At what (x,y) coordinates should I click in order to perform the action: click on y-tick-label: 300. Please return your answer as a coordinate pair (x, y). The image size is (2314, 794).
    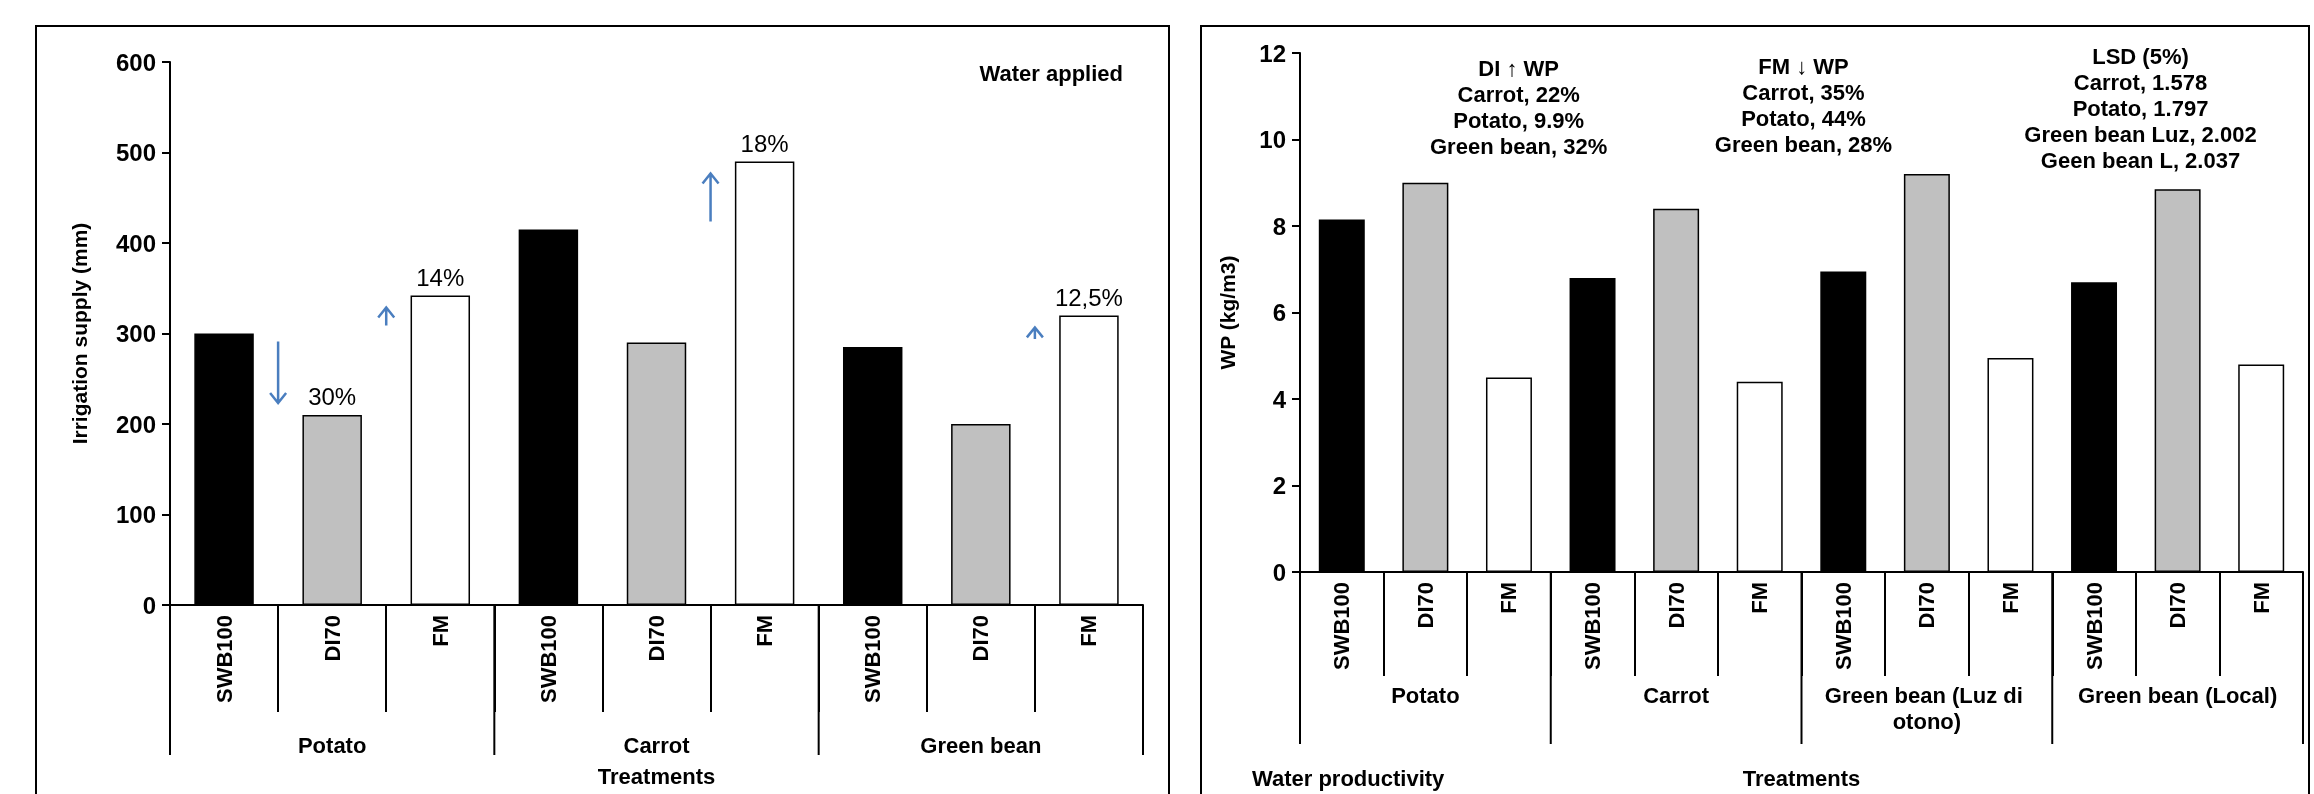
    Looking at the image, I should click on (135, 333).